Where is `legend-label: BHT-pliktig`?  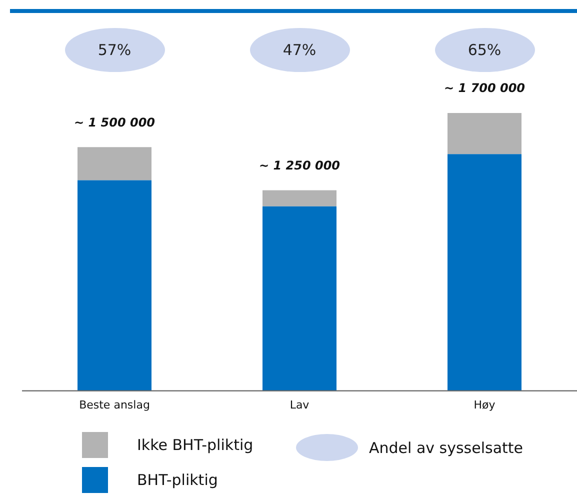
legend-label: BHT-pliktig is located at coordinates (177, 480).